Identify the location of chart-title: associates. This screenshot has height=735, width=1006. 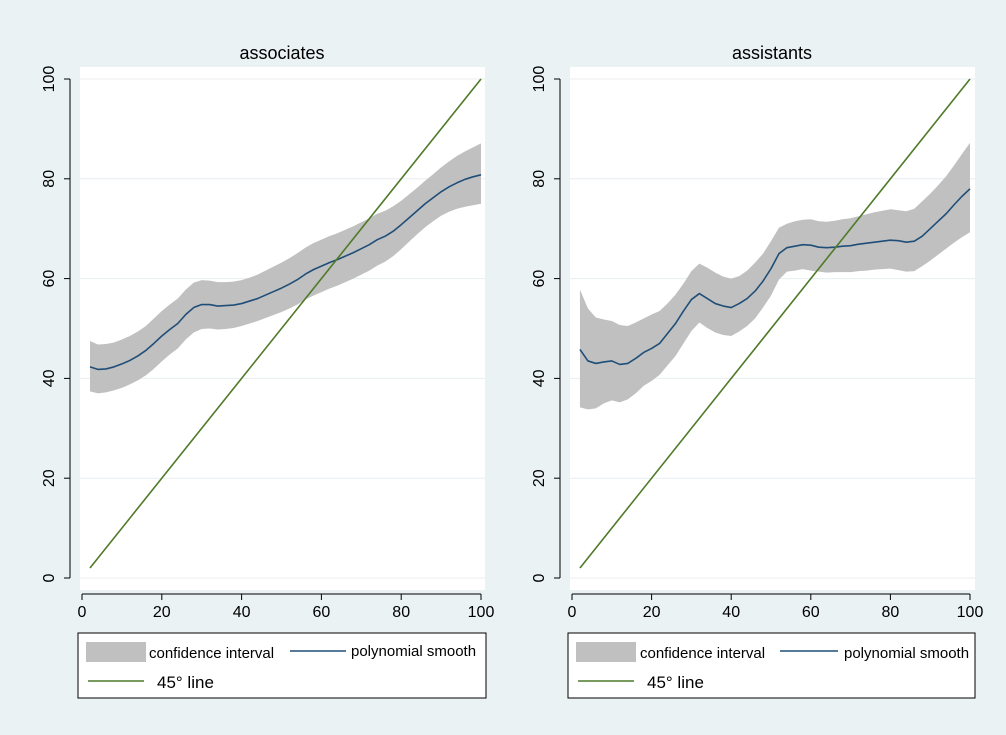
(281, 53).